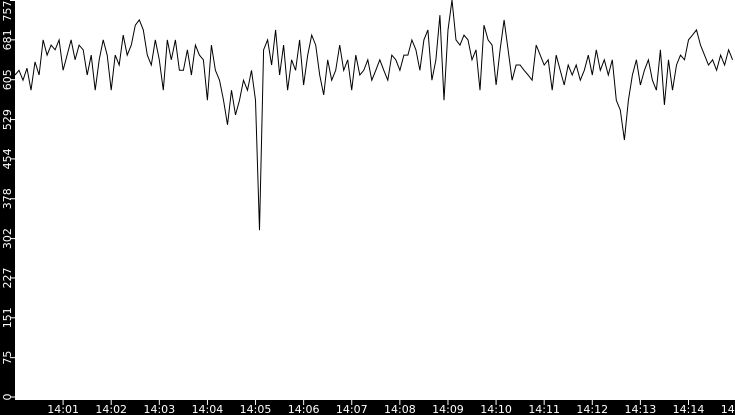 The height and width of the screenshot is (415, 735). Describe the element at coordinates (641, 409) in the screenshot. I see `x-tick-label: 14:13` at that location.